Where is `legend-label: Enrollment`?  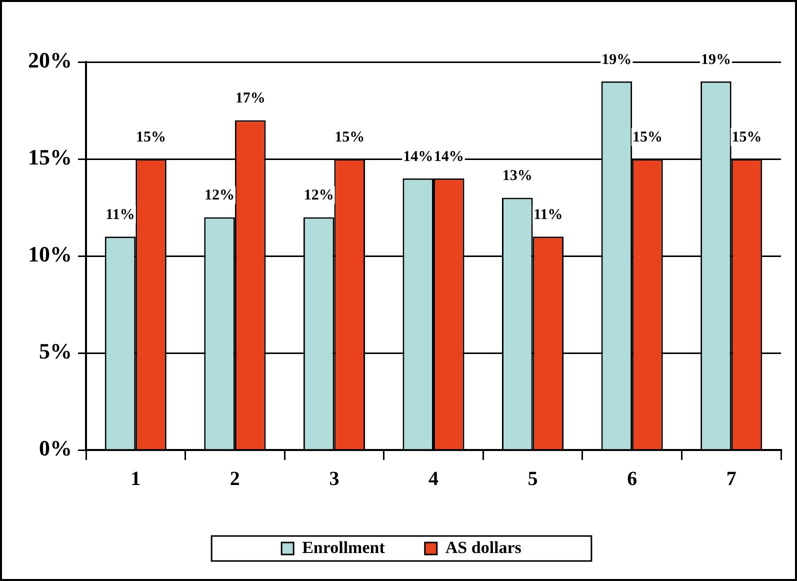
legend-label: Enrollment is located at coordinates (344, 547).